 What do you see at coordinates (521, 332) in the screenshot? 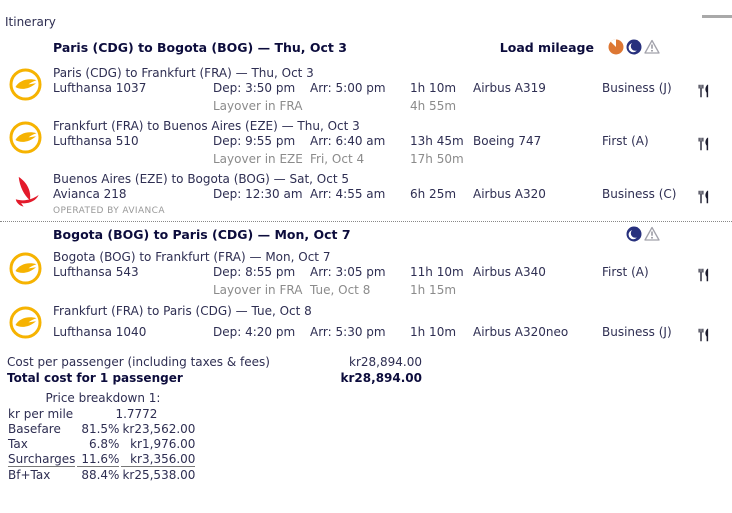
I see `aircraft-type: Airbus A320neo` at bounding box center [521, 332].